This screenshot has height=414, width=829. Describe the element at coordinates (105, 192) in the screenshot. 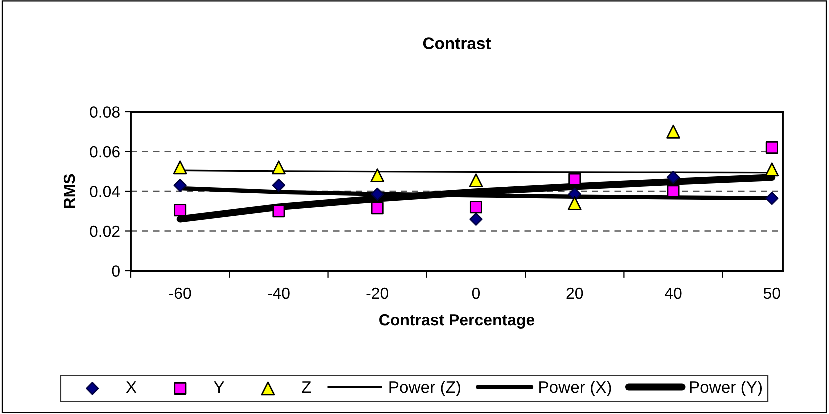

I see `y-tick-label: 0.04` at that location.